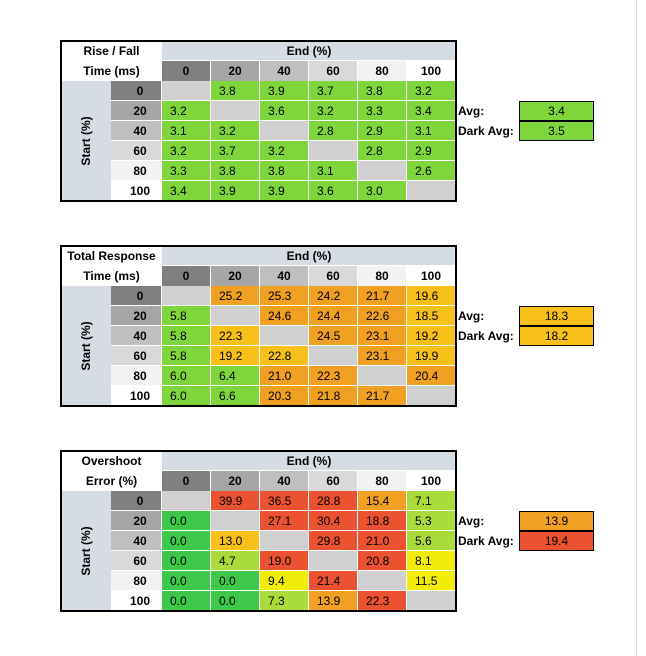  What do you see at coordinates (431, 541) in the screenshot?
I see `data-cell: 5.6` at bounding box center [431, 541].